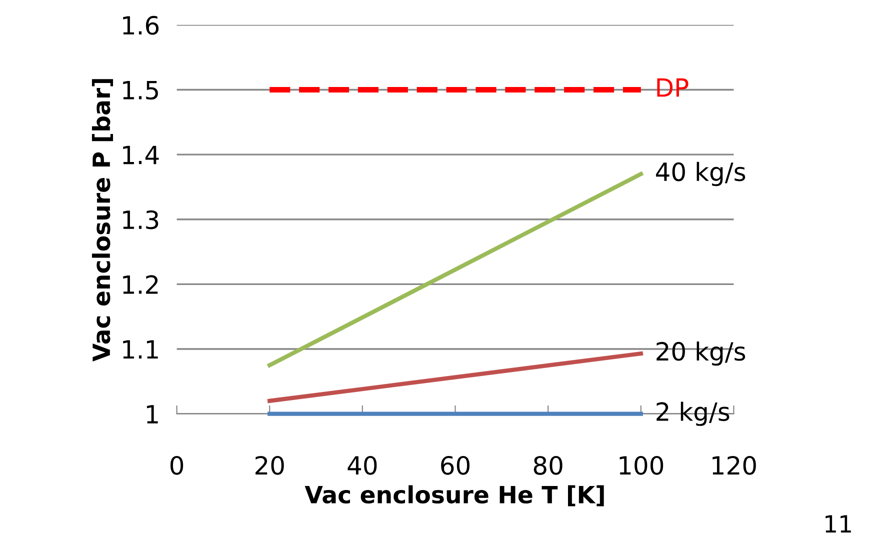  What do you see at coordinates (734, 465) in the screenshot?
I see `x-tick-label: 120` at bounding box center [734, 465].